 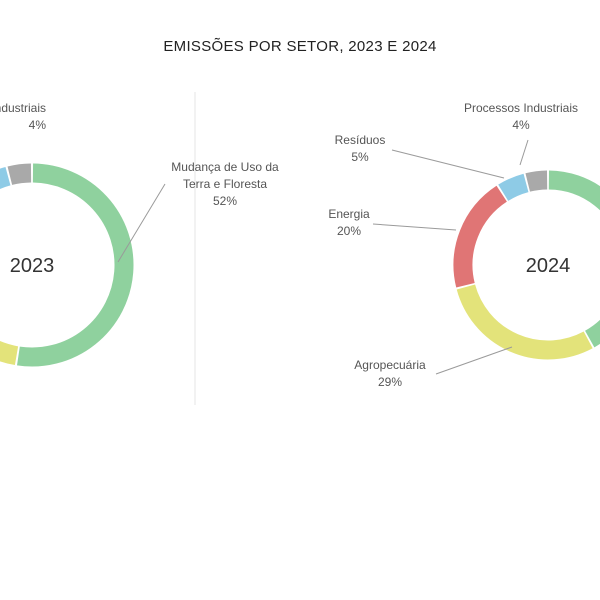 What do you see at coordinates (521, 116) in the screenshot?
I see `slice-label-2024-4: Processos Industriais 4%` at bounding box center [521, 116].